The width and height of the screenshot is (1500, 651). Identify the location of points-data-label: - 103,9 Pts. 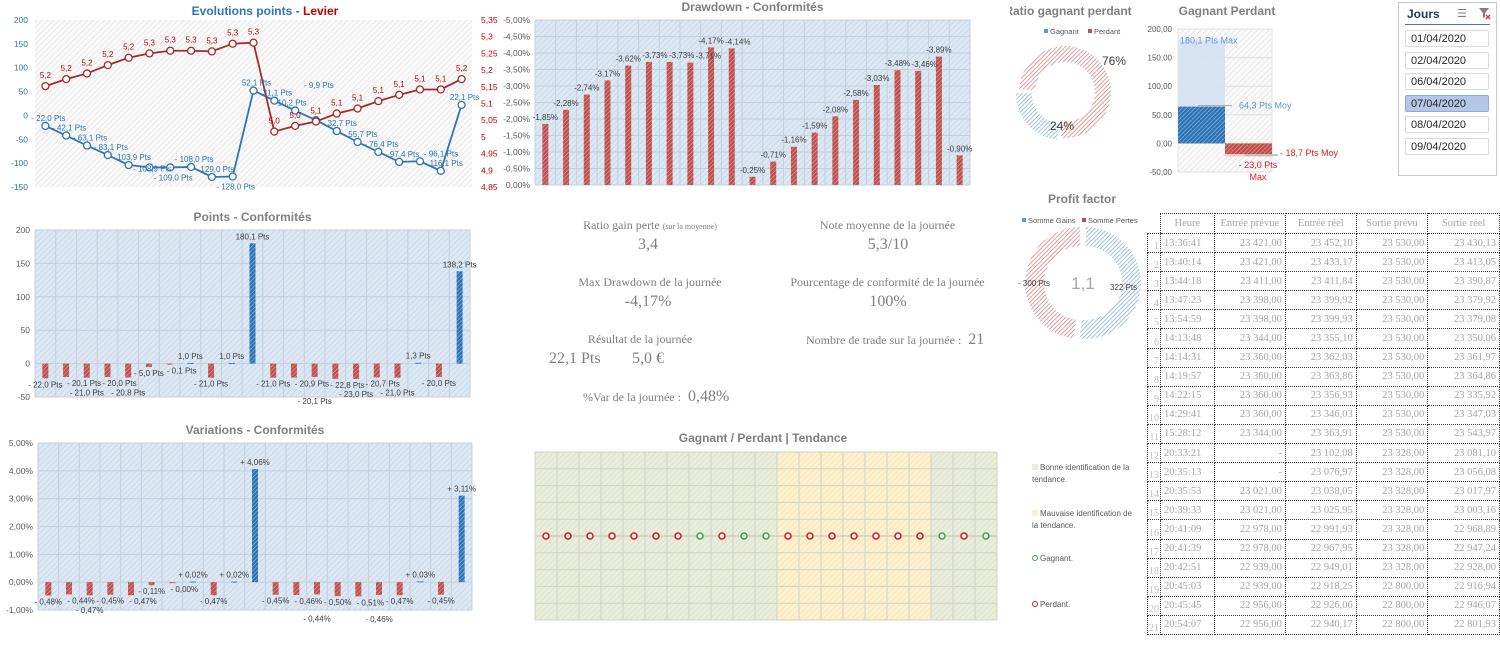
(131, 157).